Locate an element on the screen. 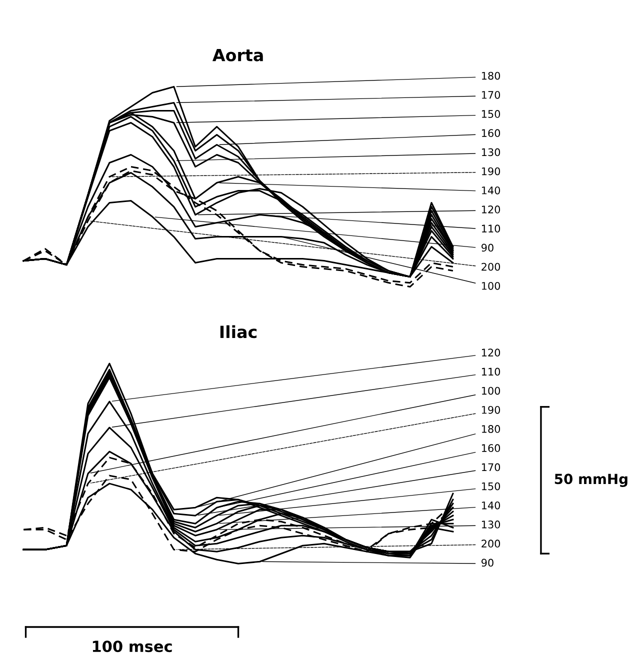  text: 50 mmHg is located at coordinates (591, 480).